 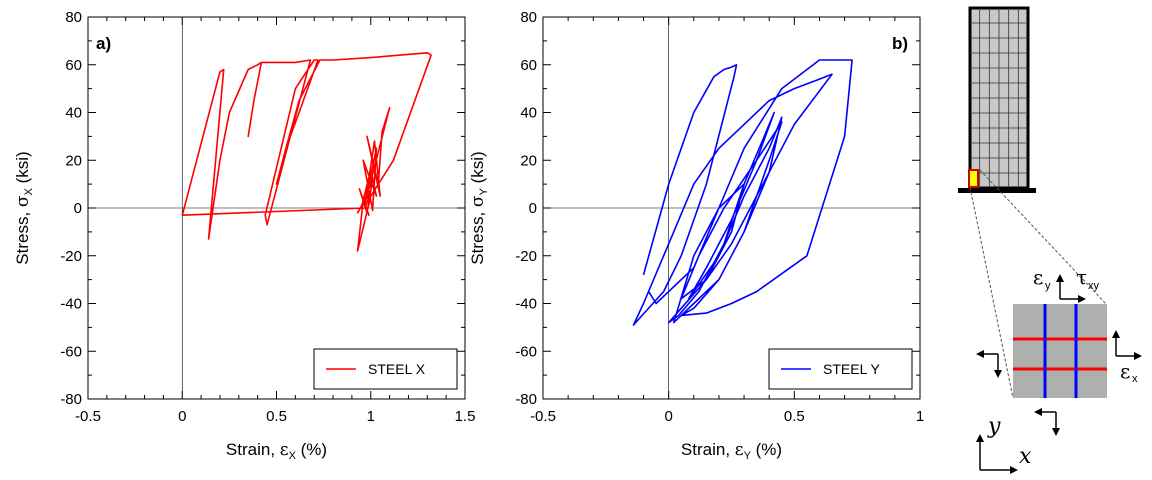 I want to click on legend-label: STEEL Y, so click(x=851, y=369).